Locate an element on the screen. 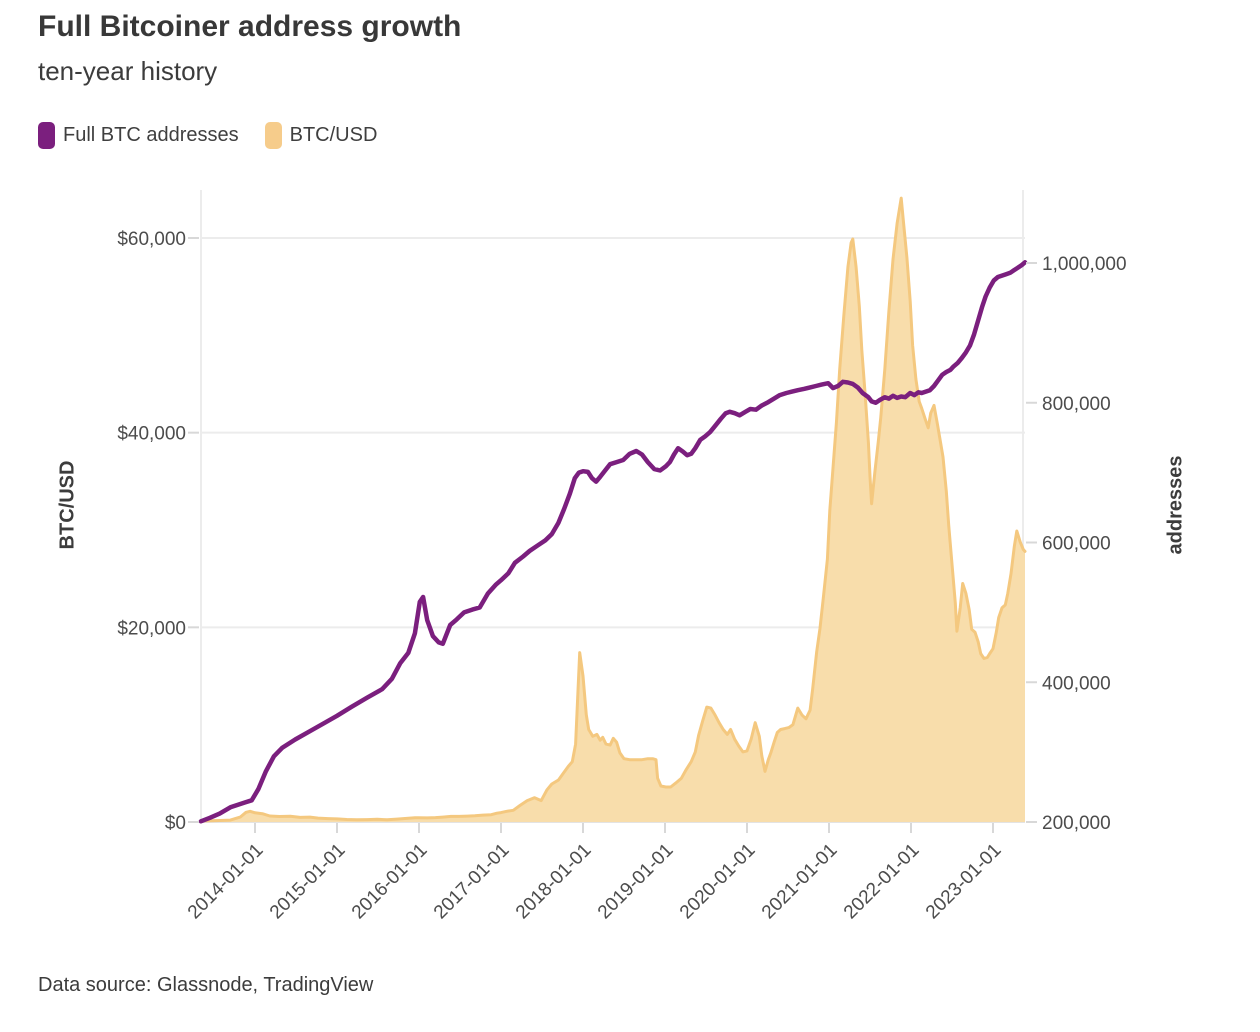  legend-item-btcusd: BTC/USD is located at coordinates (321, 135).